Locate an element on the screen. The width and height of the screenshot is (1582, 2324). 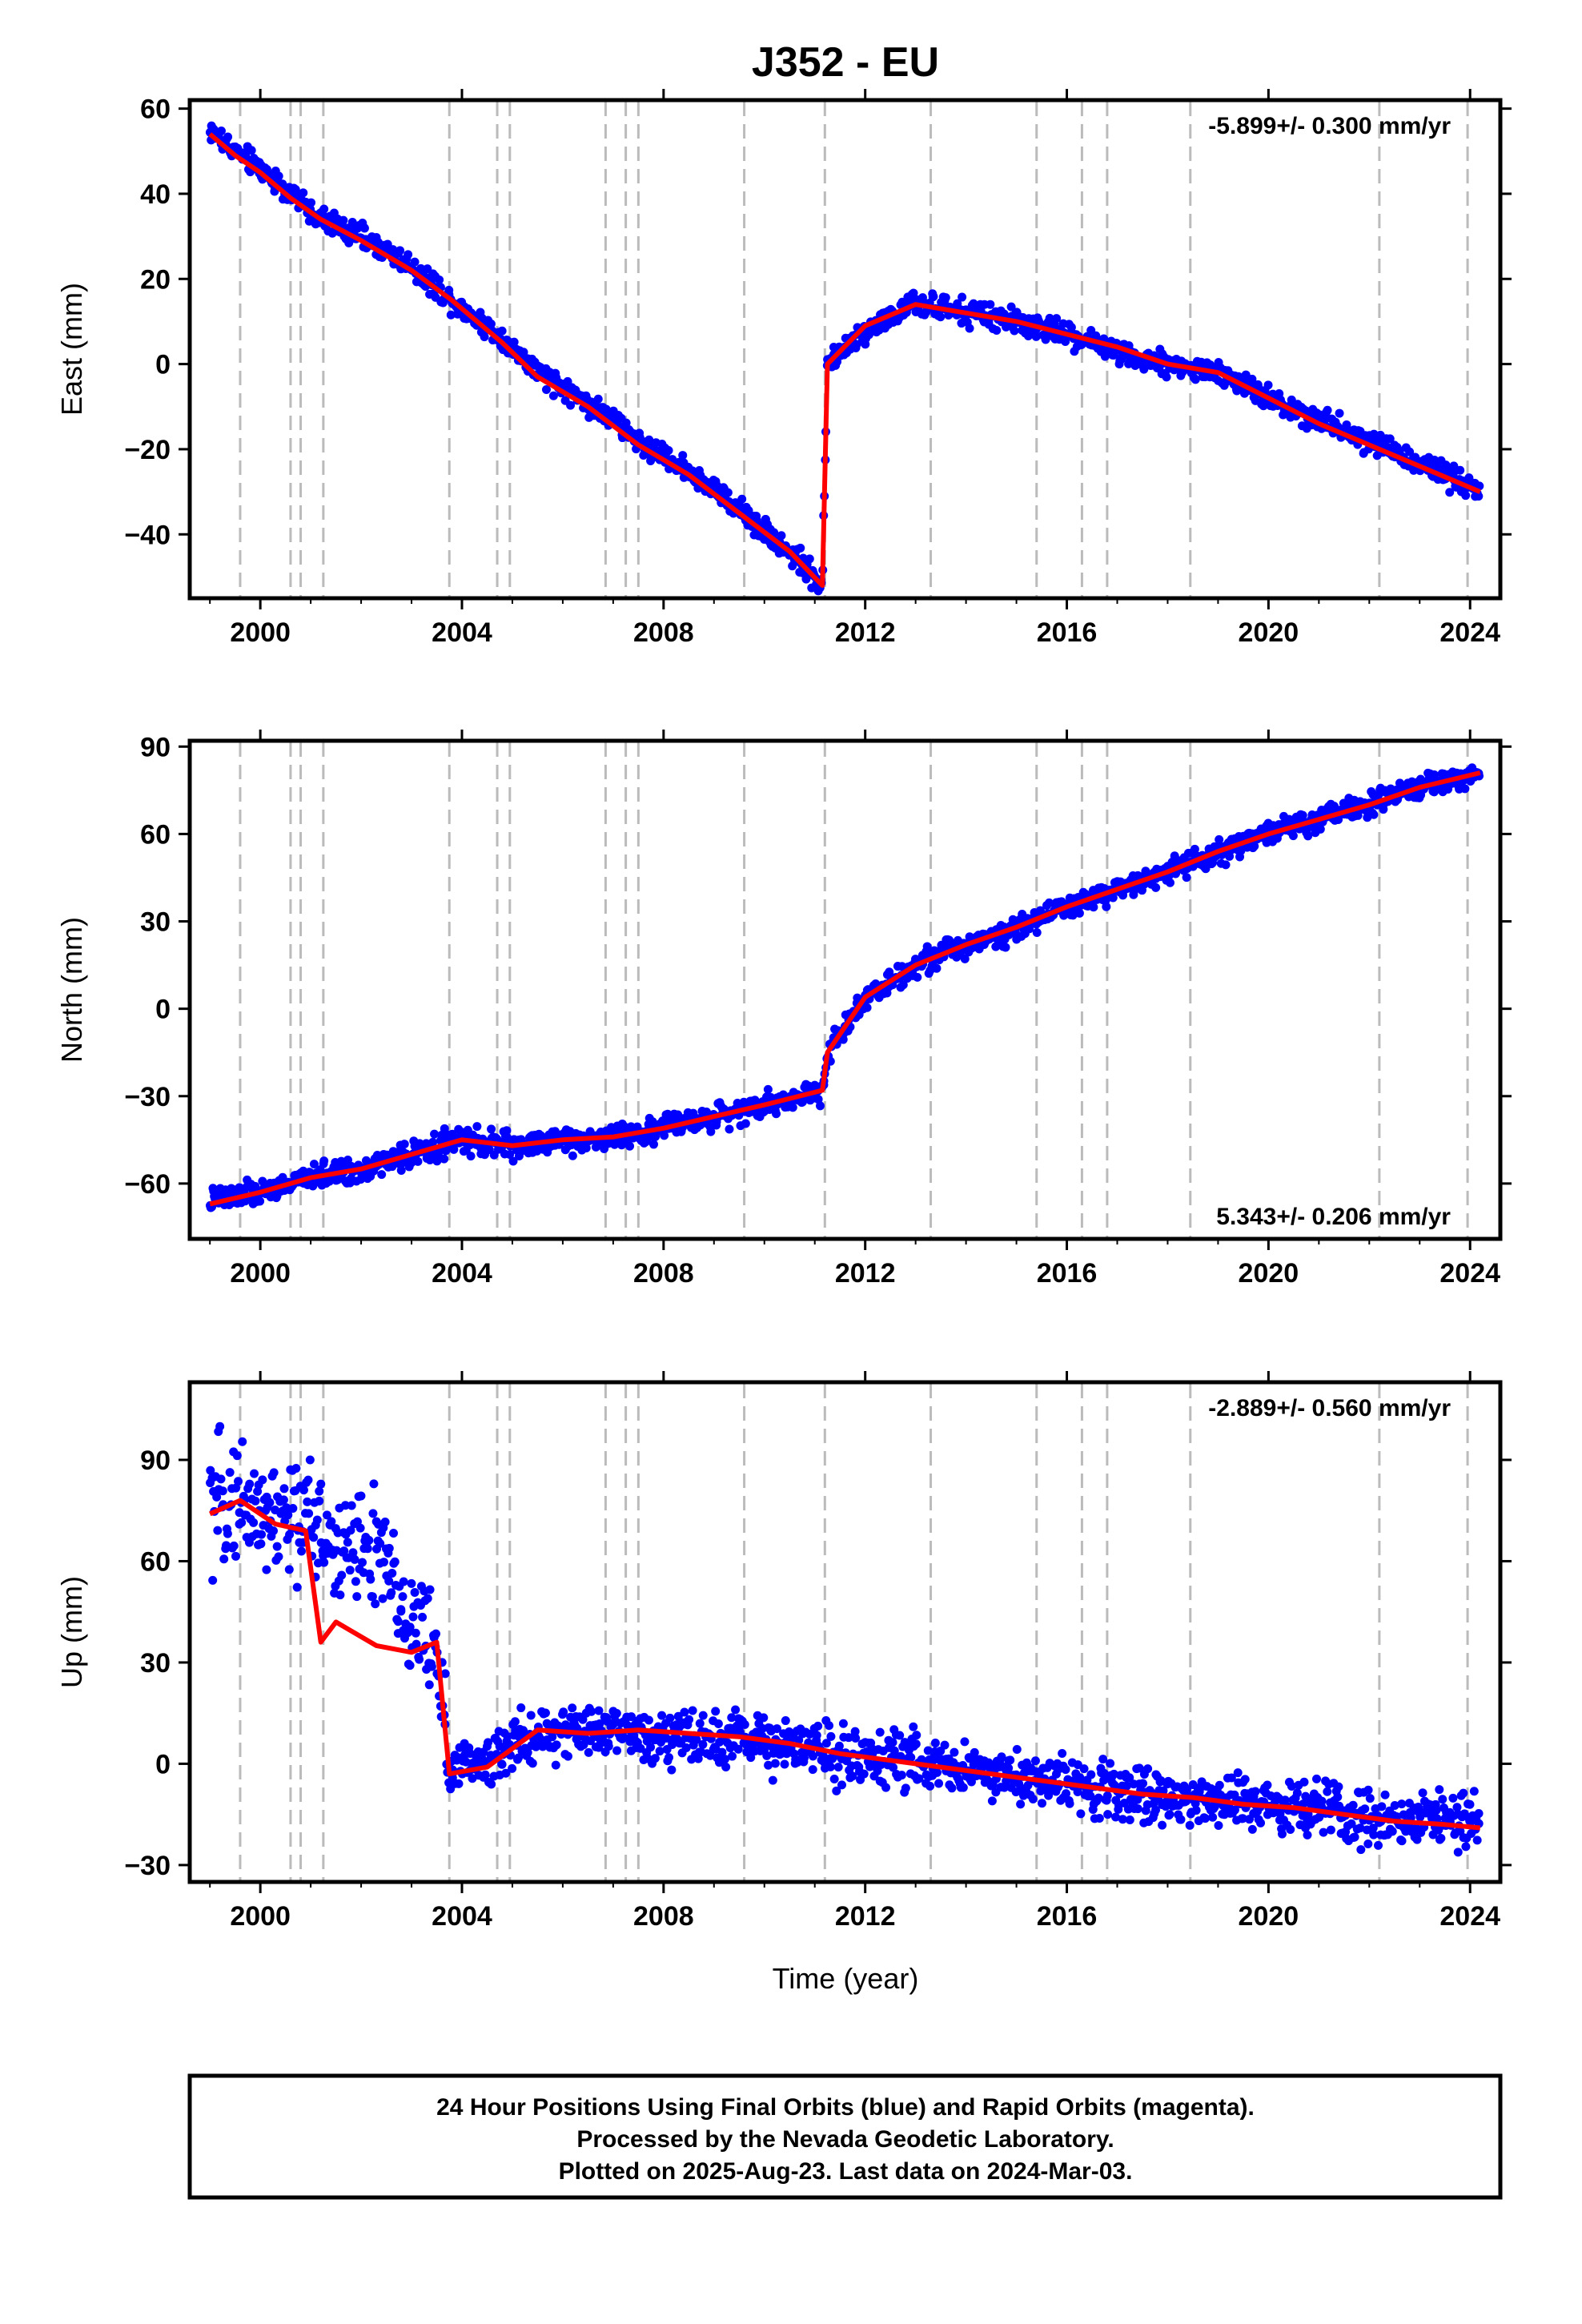
x-tick-label: 2024 is located at coordinates (1469, 632).